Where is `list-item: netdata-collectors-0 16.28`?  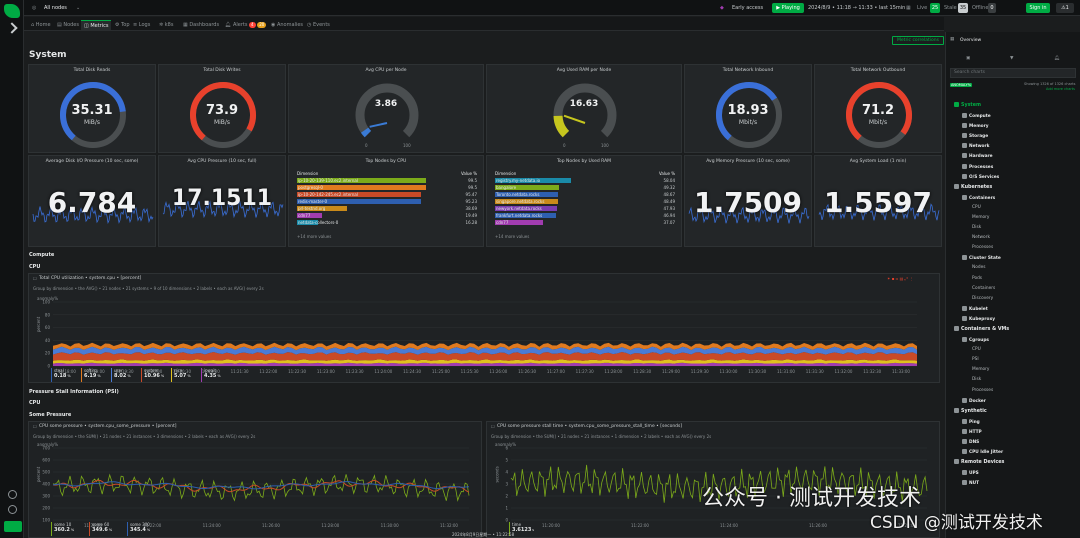
list-item: netdata-collectors-0 16.28 is located at coordinates (387, 222).